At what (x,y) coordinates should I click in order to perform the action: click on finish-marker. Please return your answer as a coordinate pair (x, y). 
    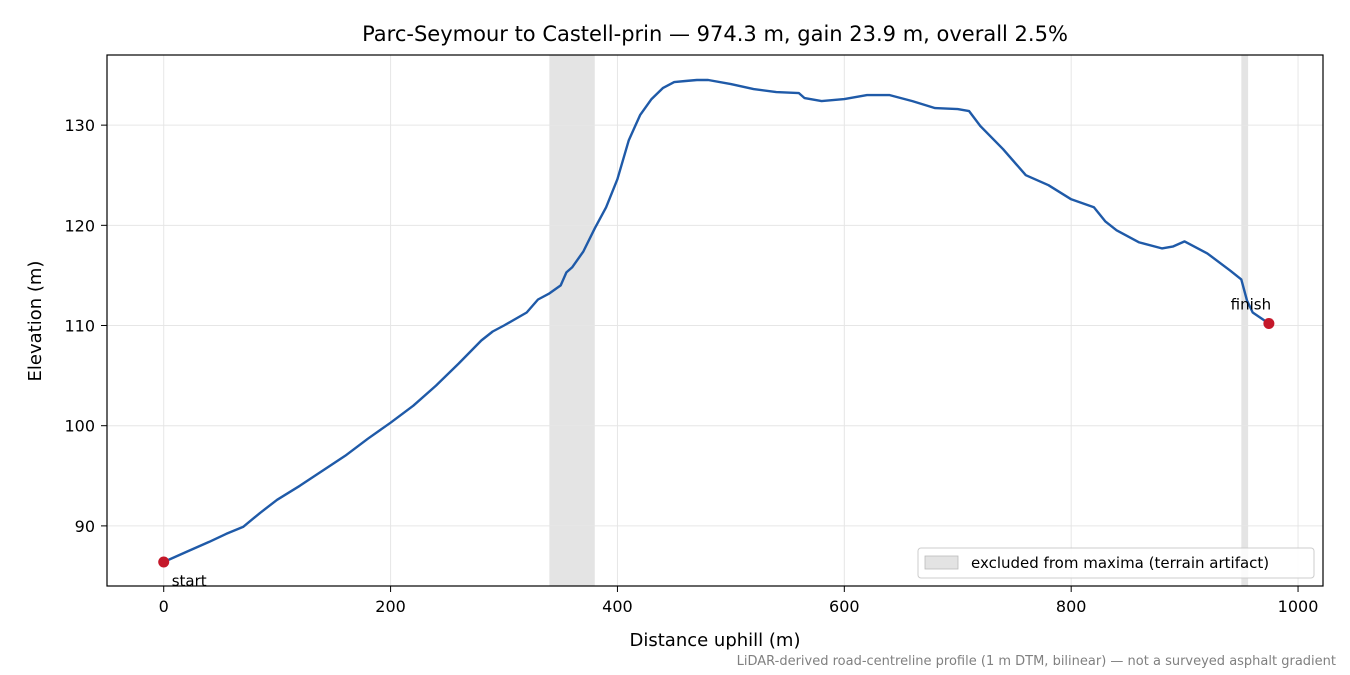
    Looking at the image, I should click on (1269, 324).